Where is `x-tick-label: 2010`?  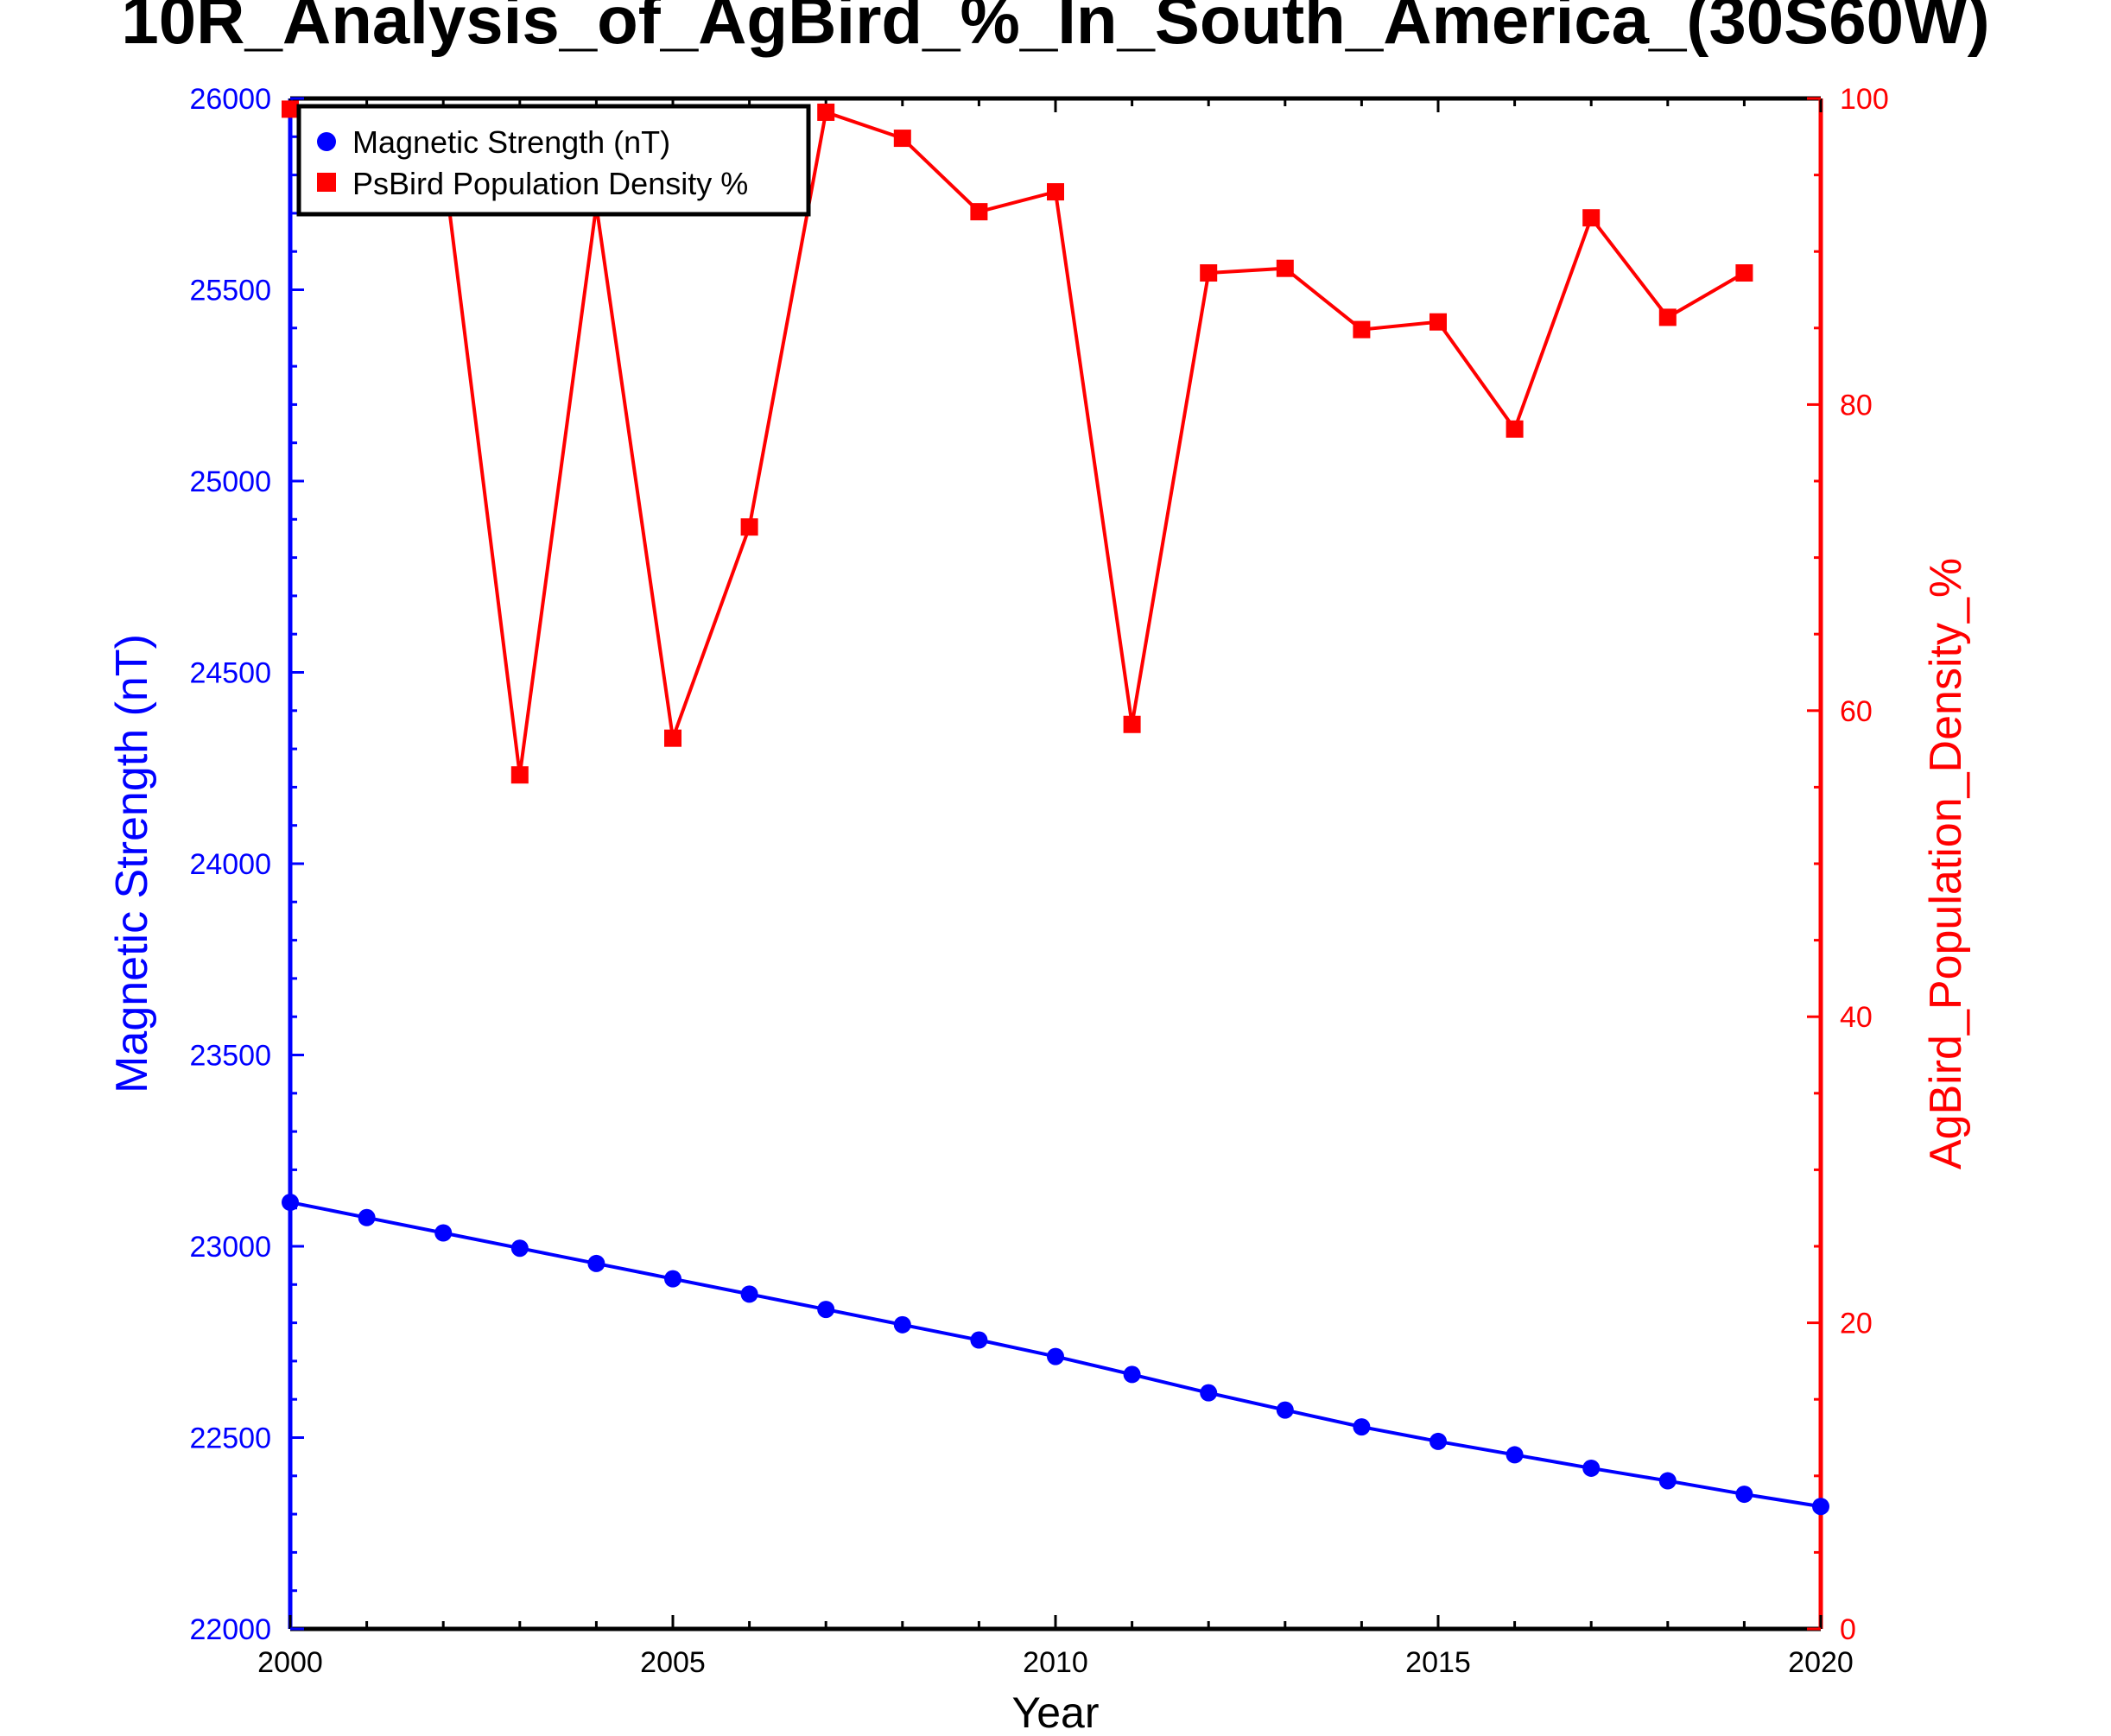 x-tick-label: 2010 is located at coordinates (1055, 1662).